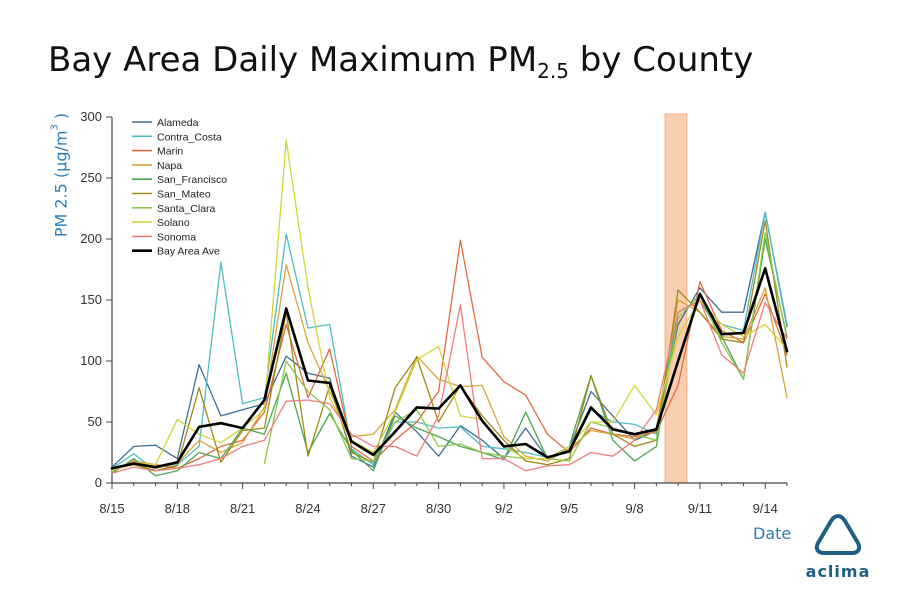  What do you see at coordinates (178, 123) in the screenshot?
I see `legend-item: Alameda` at bounding box center [178, 123].